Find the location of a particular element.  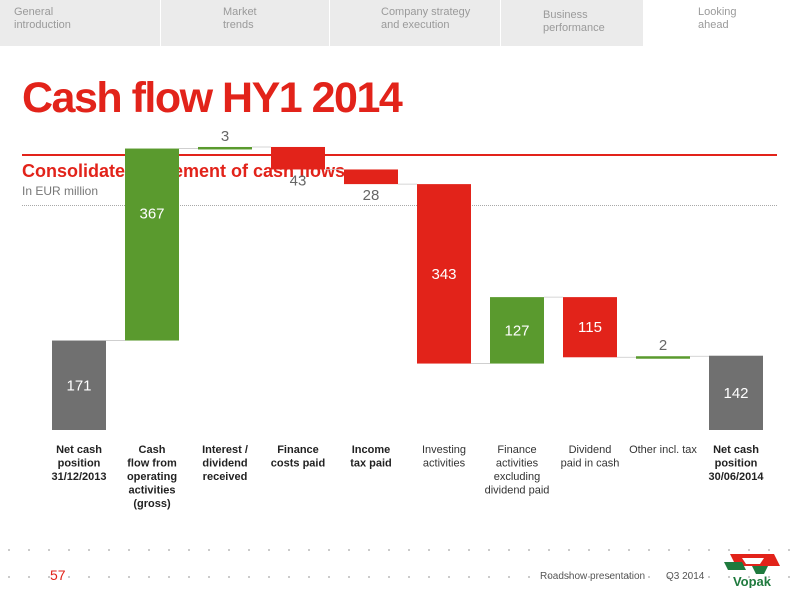

presentation-period: Q3 2014 is located at coordinates (685, 576).